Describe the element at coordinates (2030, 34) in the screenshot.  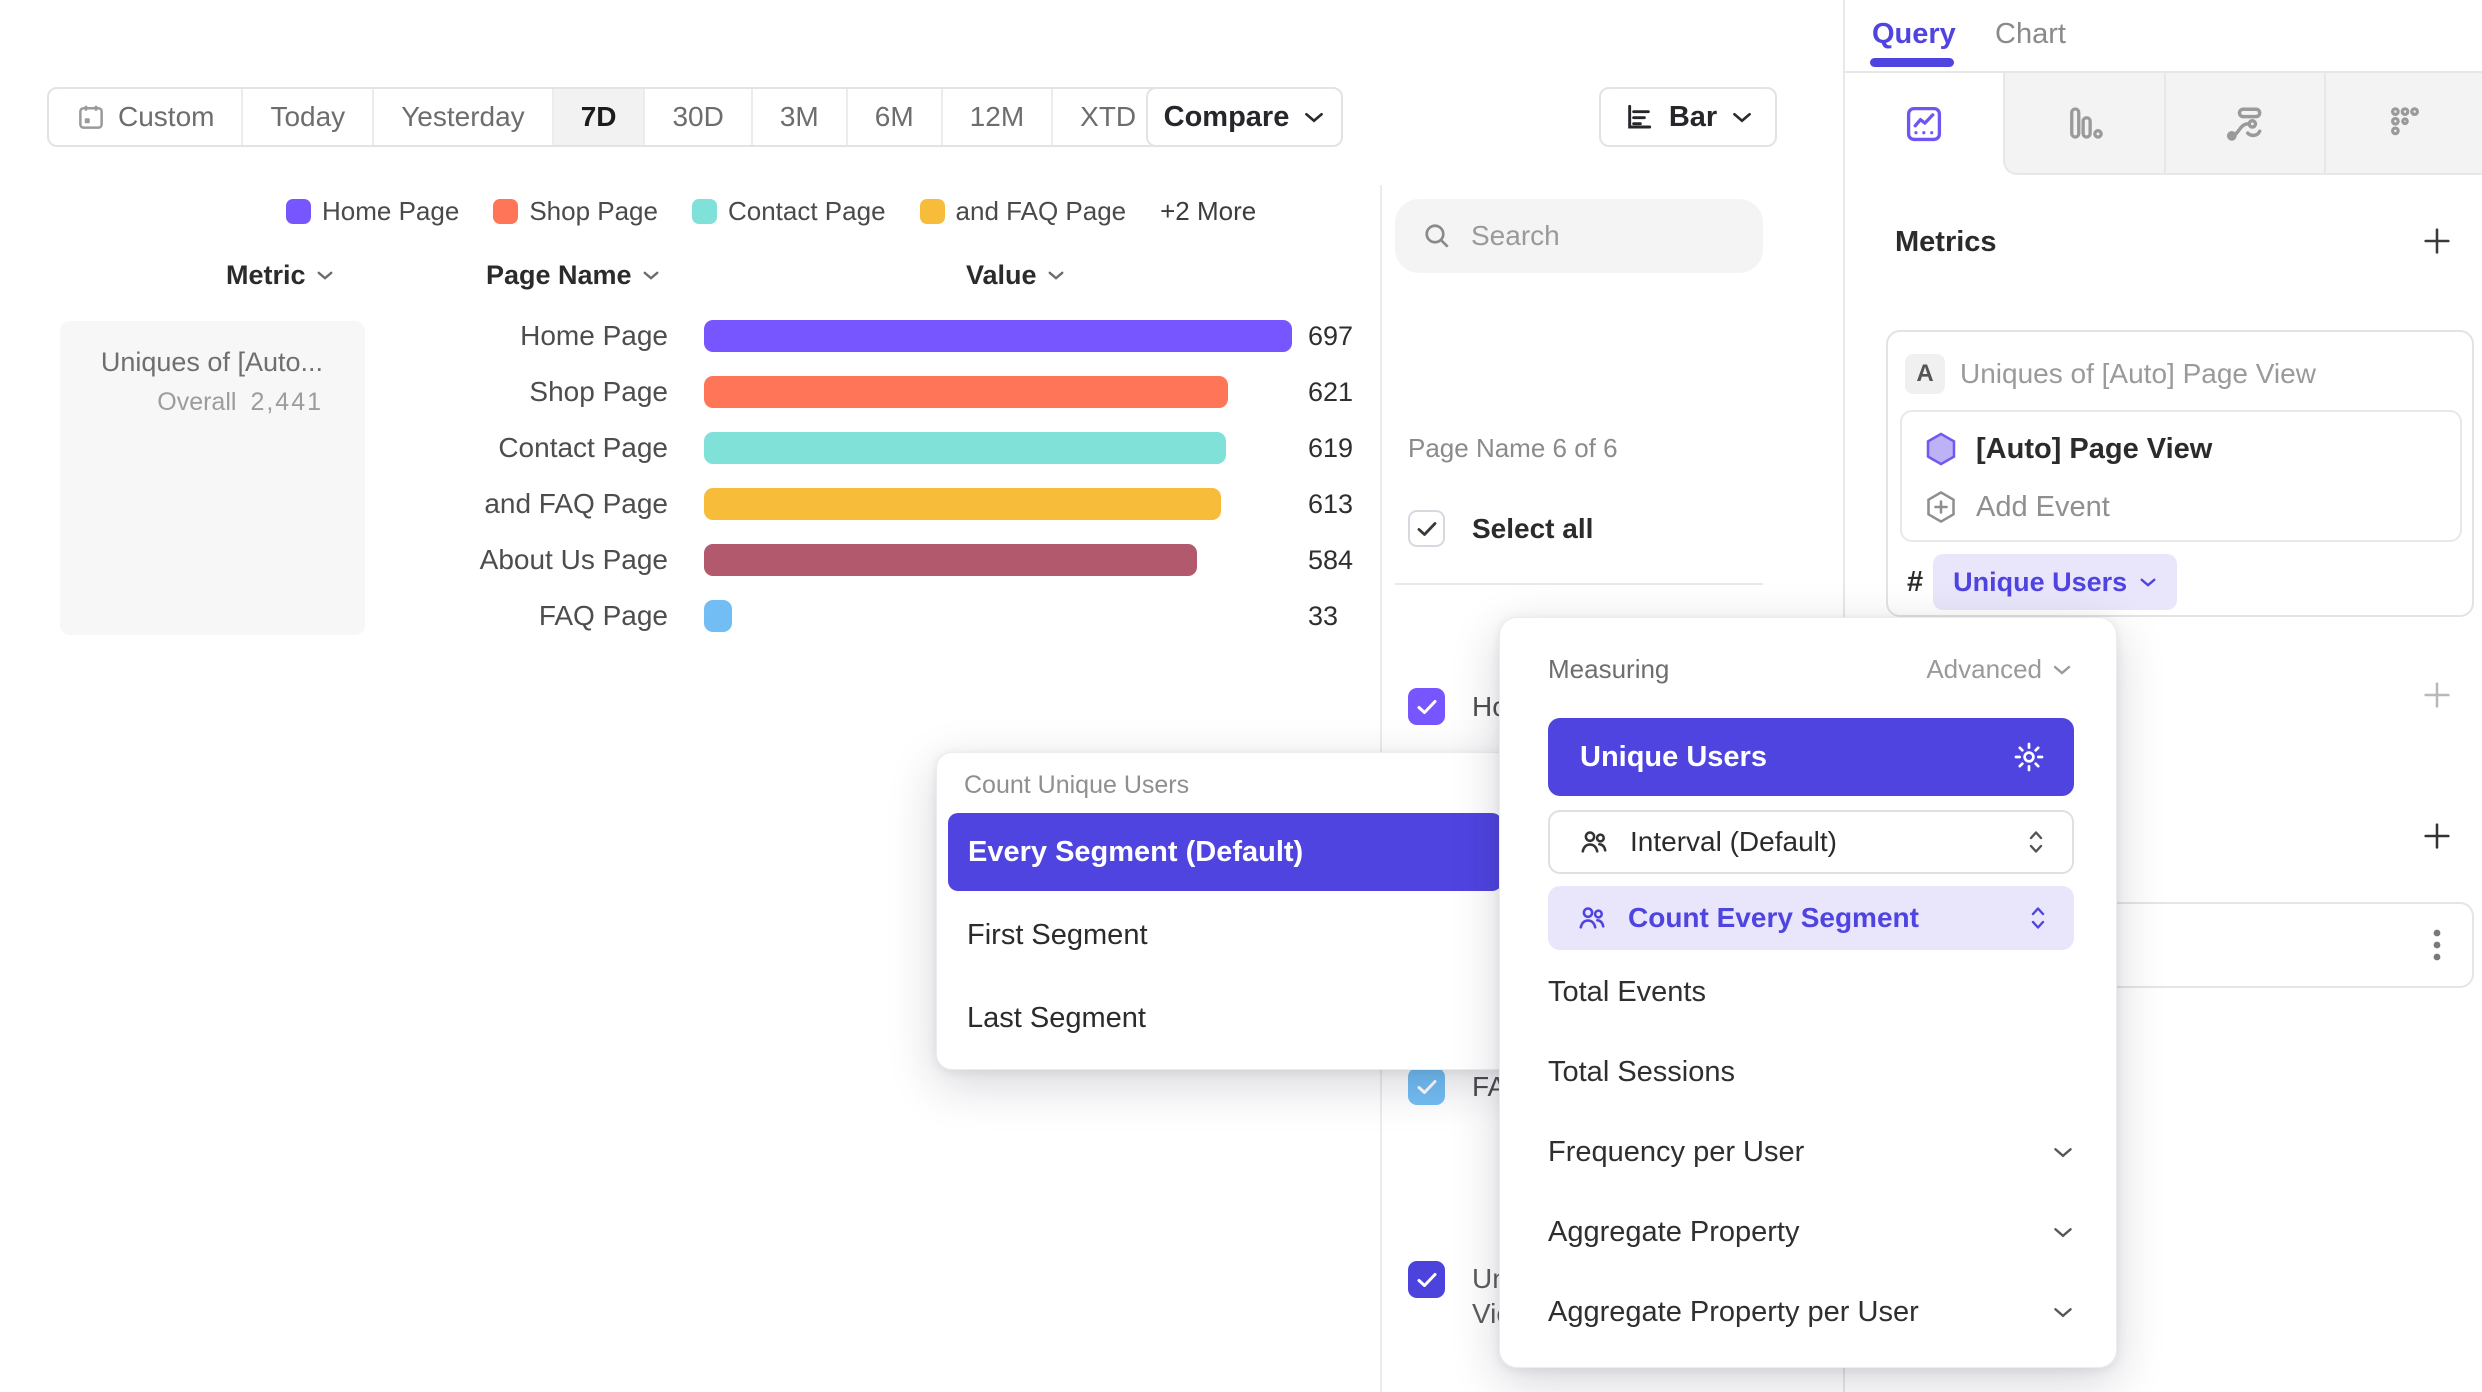
I see `tab-chart: Chart` at that location.